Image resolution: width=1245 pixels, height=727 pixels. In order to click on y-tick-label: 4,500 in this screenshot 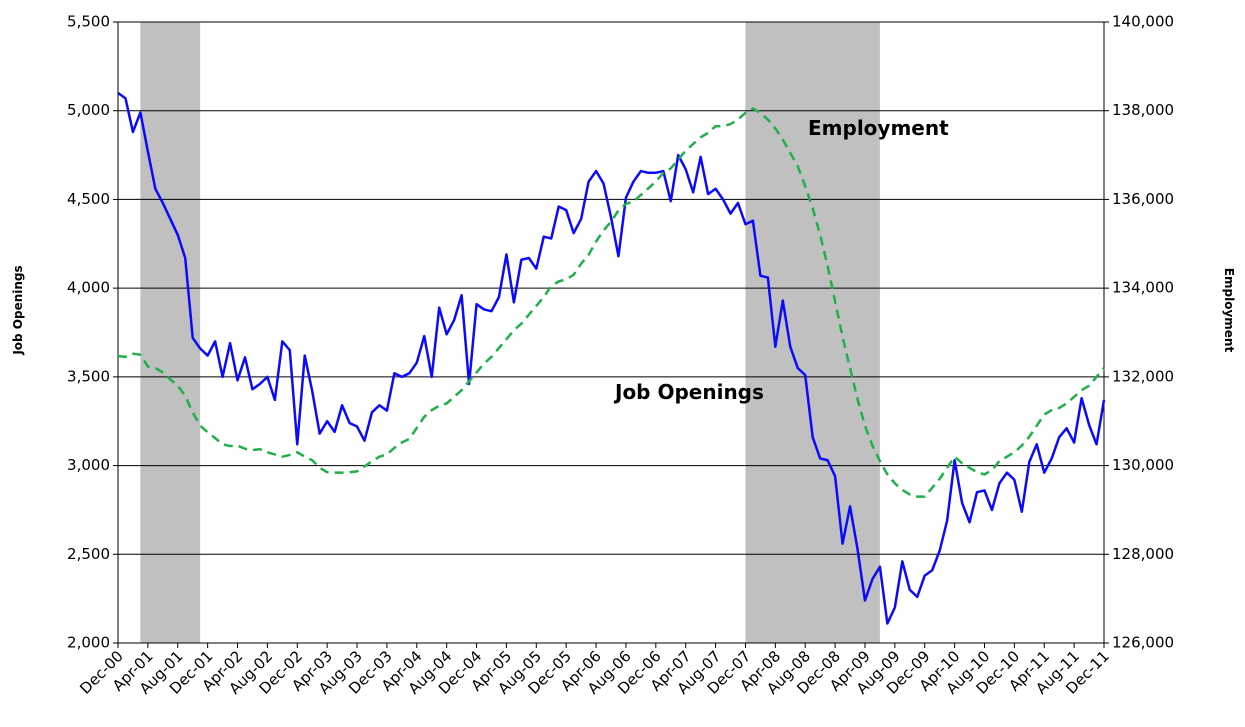, I will do `click(88, 199)`.